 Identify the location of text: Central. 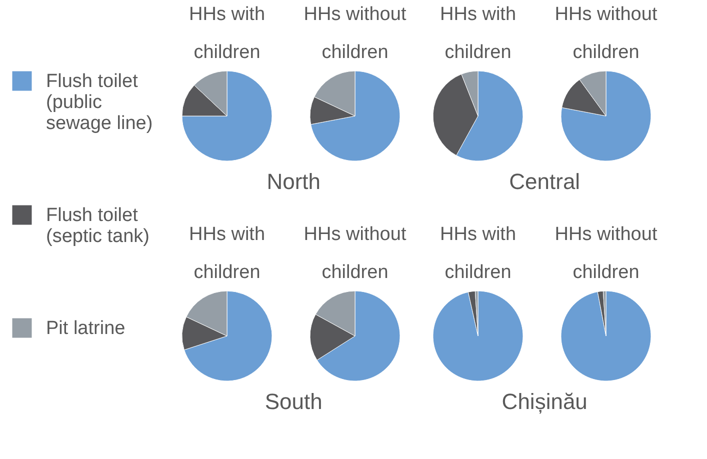
(544, 181).